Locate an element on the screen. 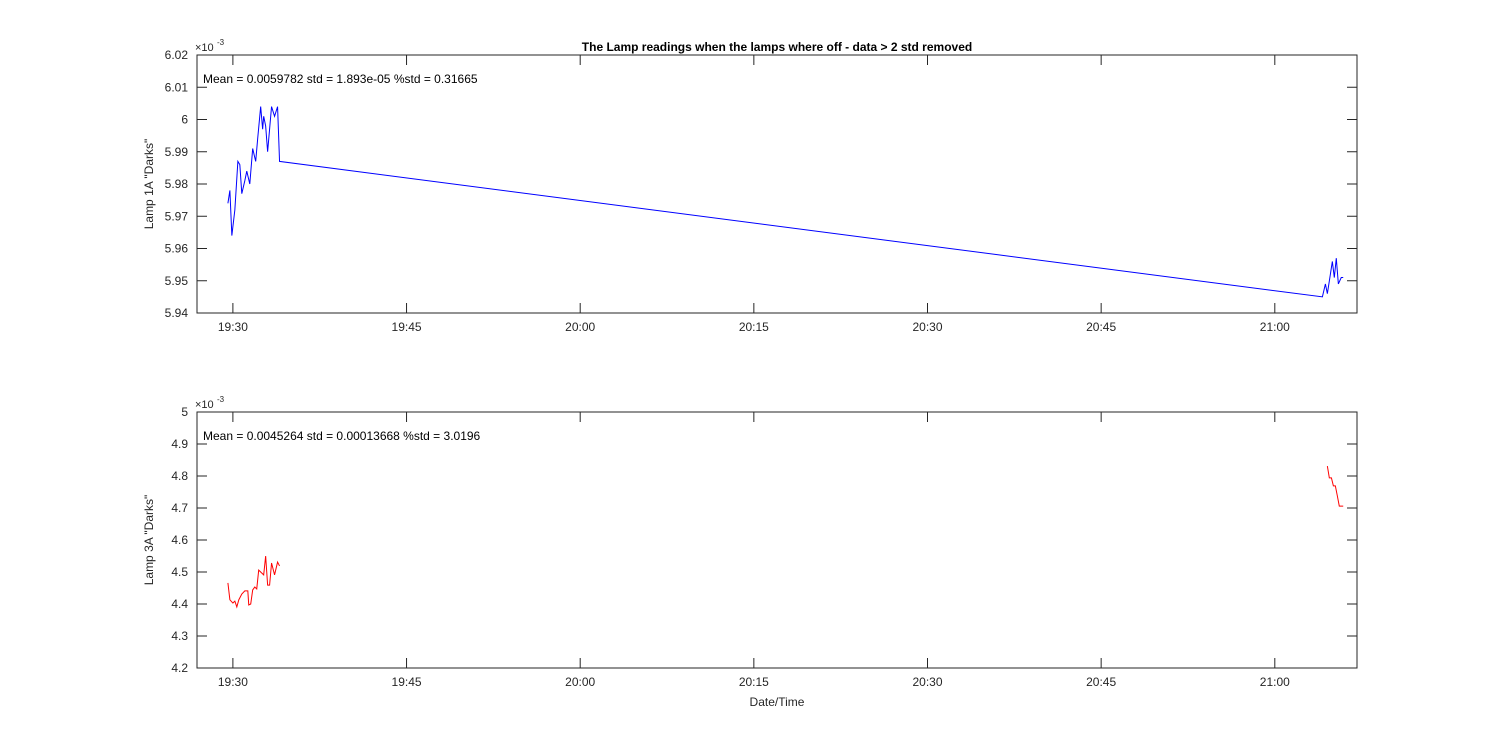 Image resolution: width=1500 pixels, height=750 pixels. y-axis-label: Lamp 1A "Darks" is located at coordinates (149, 184).